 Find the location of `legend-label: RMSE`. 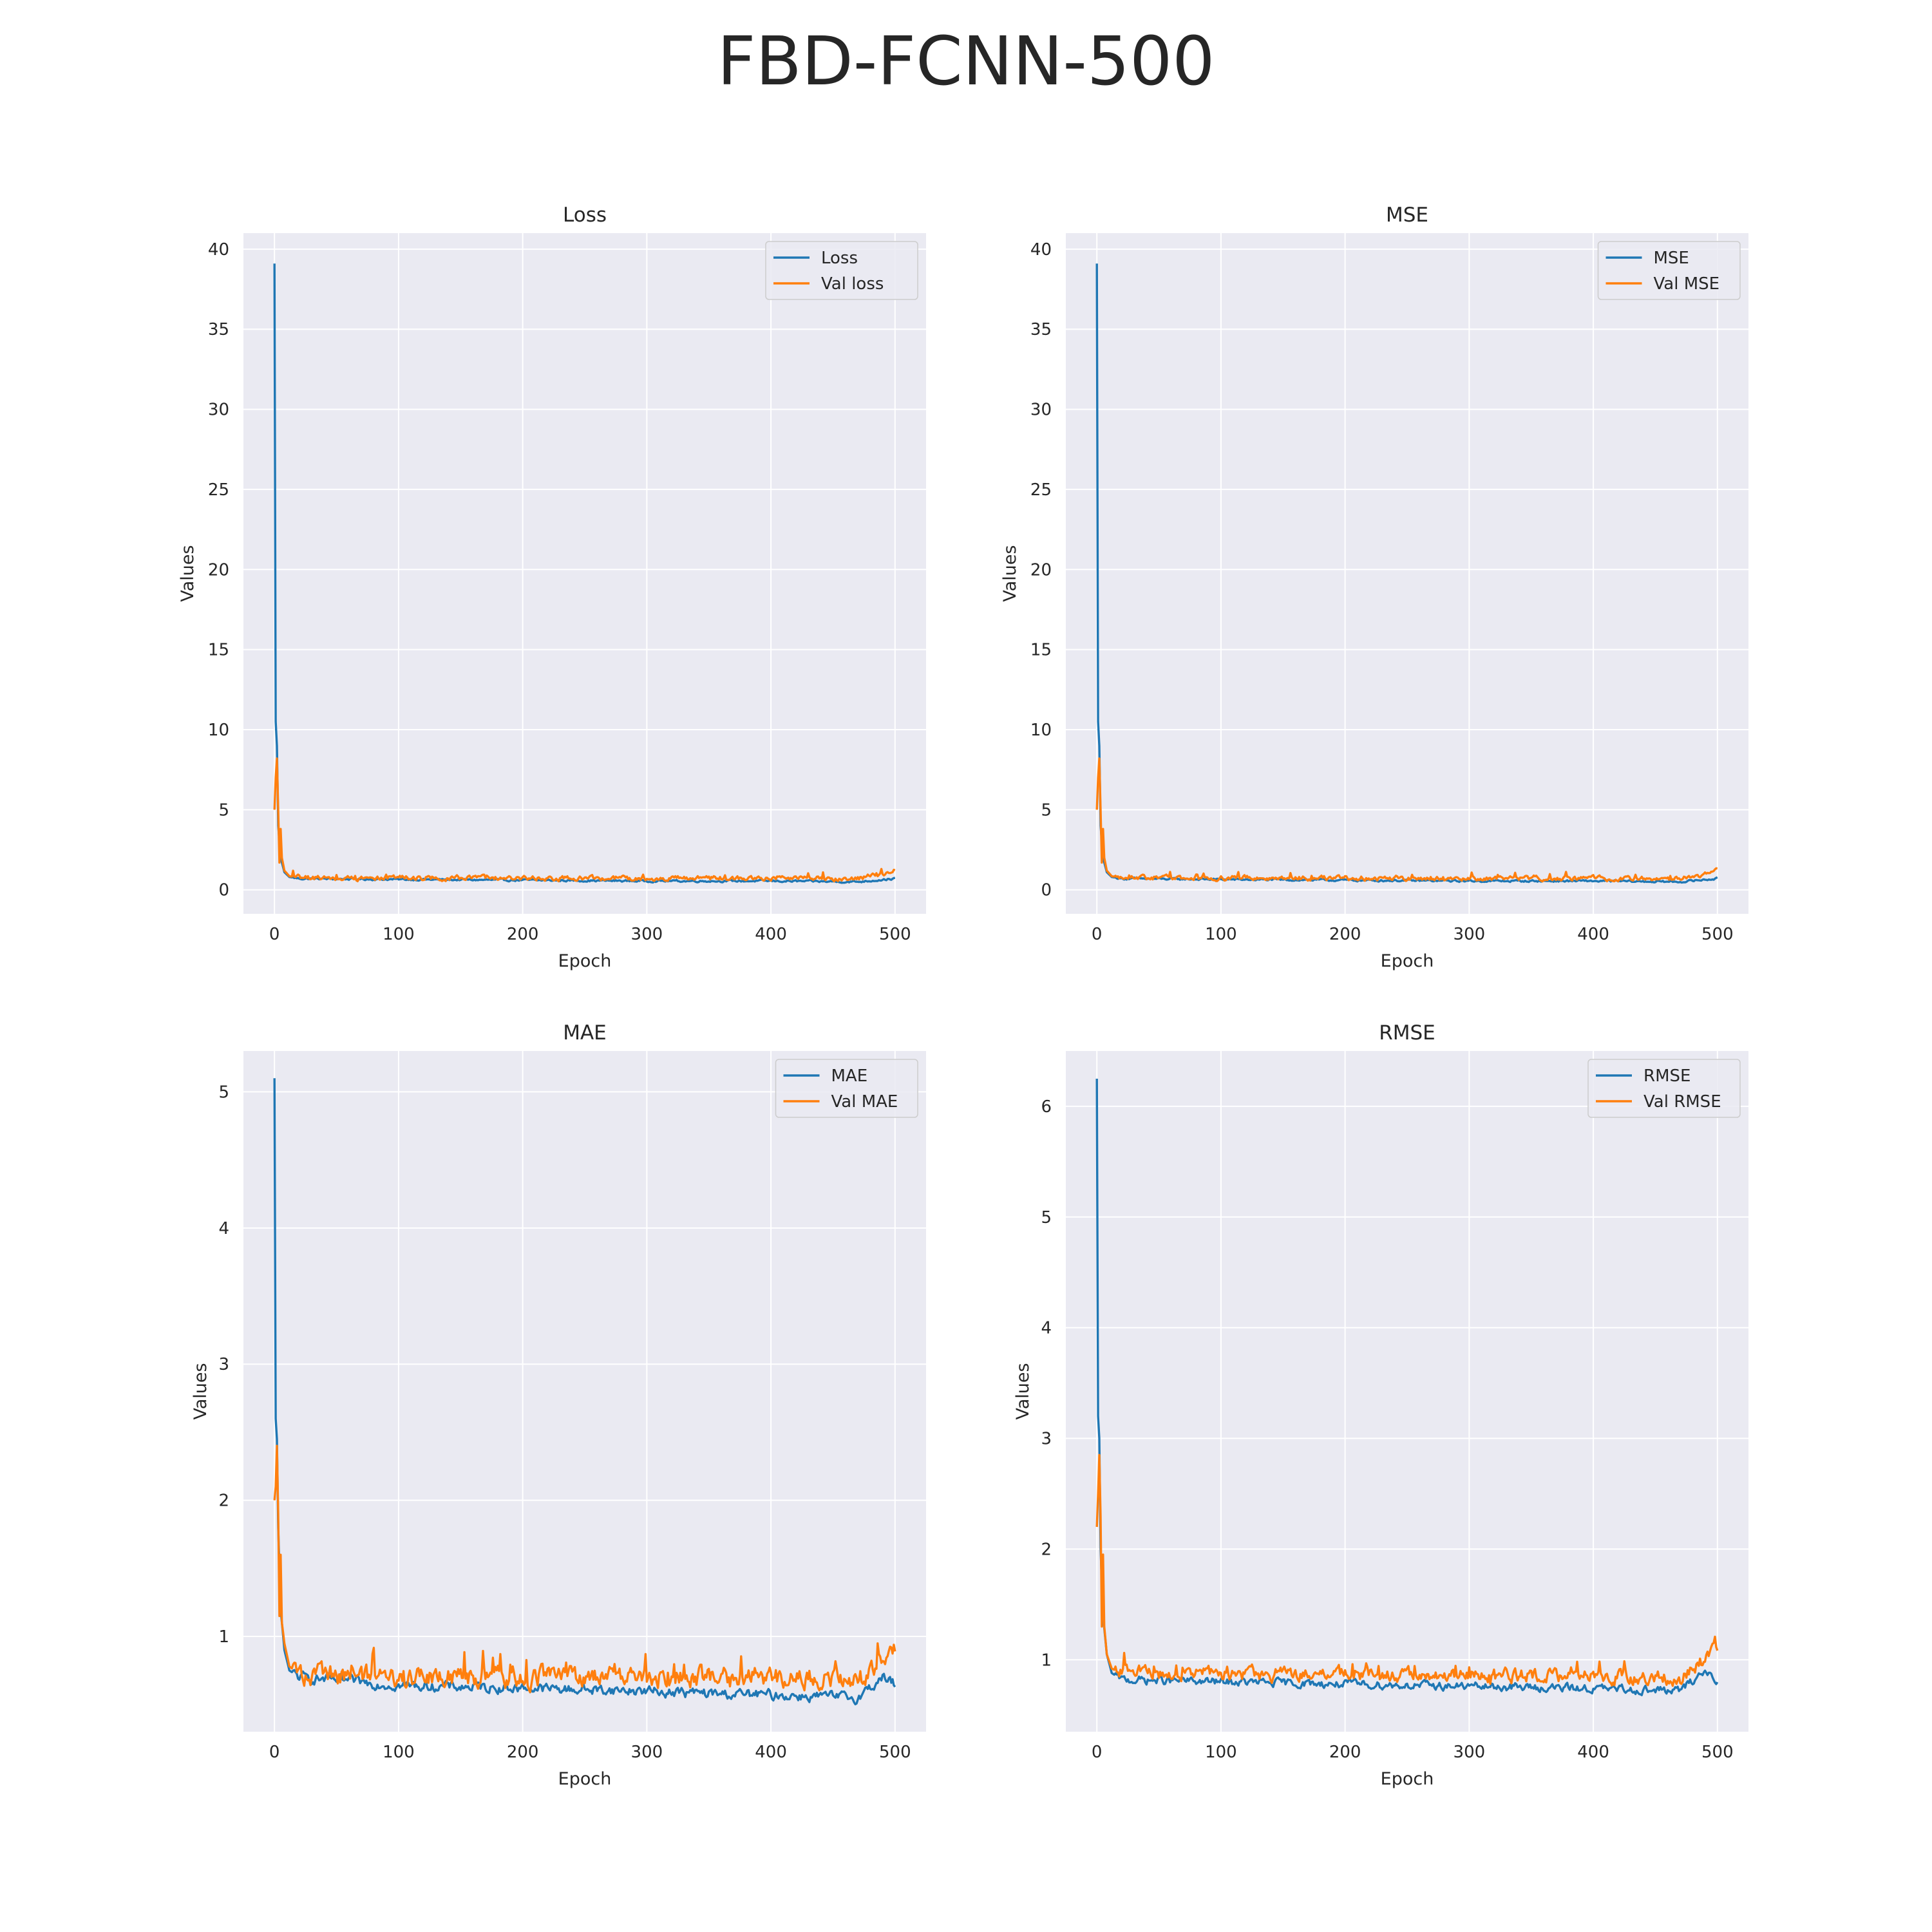

legend-label: RMSE is located at coordinates (1667, 1076).